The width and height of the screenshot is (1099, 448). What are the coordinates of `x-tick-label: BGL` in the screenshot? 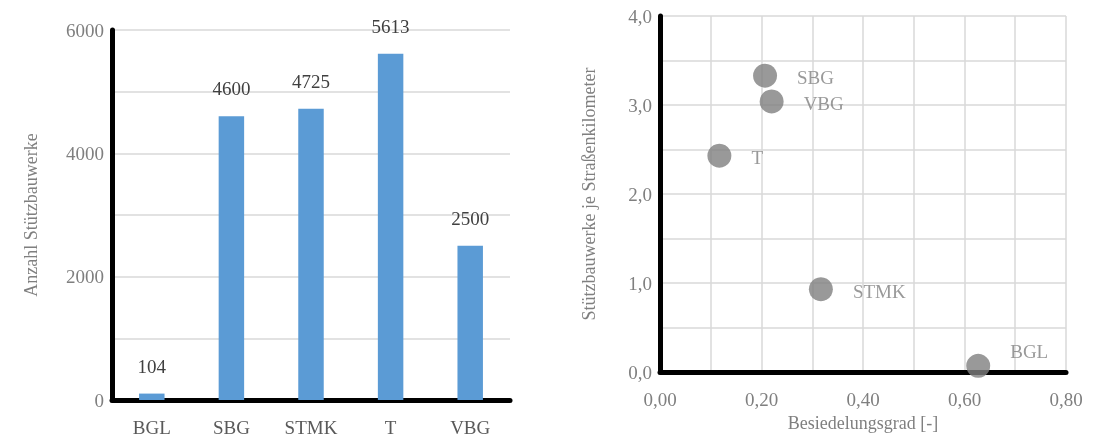 It's located at (151, 427).